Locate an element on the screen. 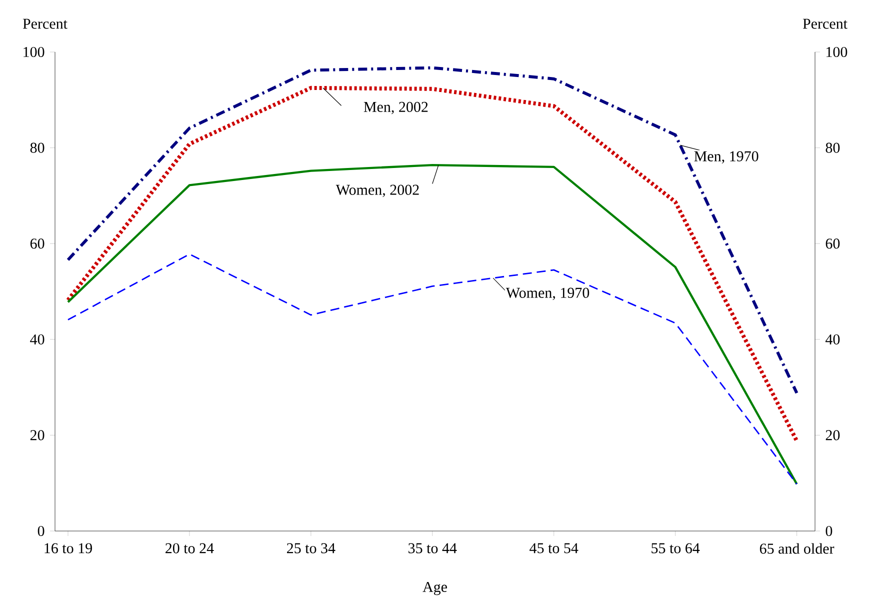 The width and height of the screenshot is (872, 612). x-axis-title: Age is located at coordinates (434, 589).